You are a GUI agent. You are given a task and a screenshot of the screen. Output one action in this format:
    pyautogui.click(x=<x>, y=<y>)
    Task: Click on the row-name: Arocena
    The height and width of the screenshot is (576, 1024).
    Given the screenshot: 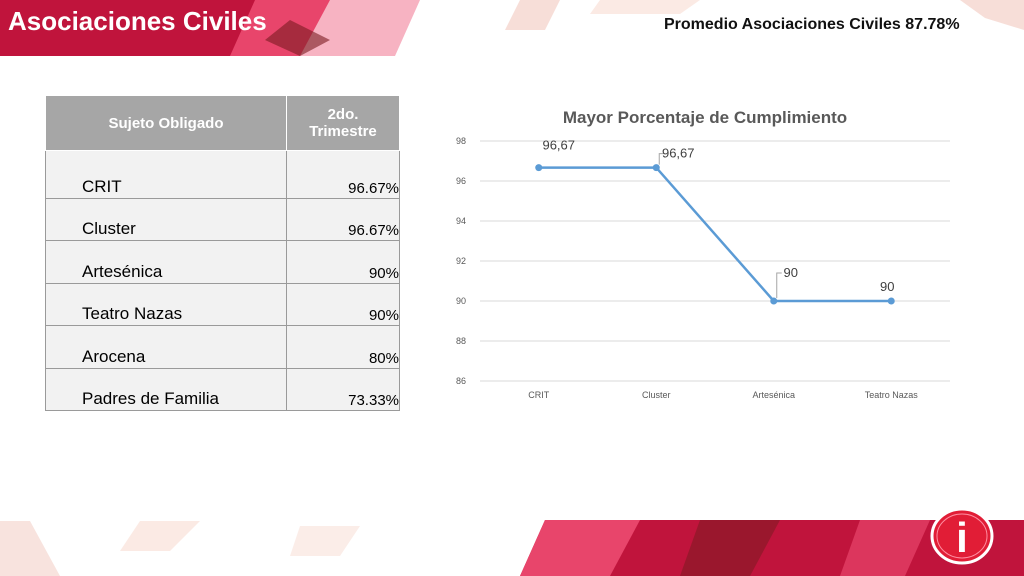 What is the action you would take?
    pyautogui.click(x=166, y=347)
    